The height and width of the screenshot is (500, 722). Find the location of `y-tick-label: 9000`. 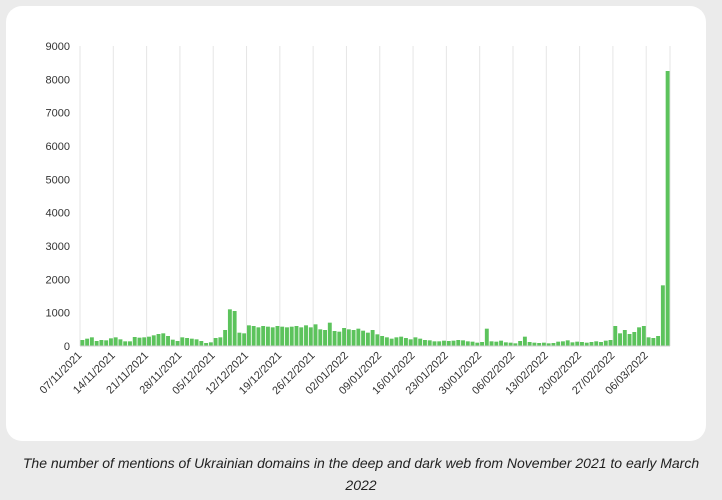

y-tick-label: 9000 is located at coordinates (58, 47).